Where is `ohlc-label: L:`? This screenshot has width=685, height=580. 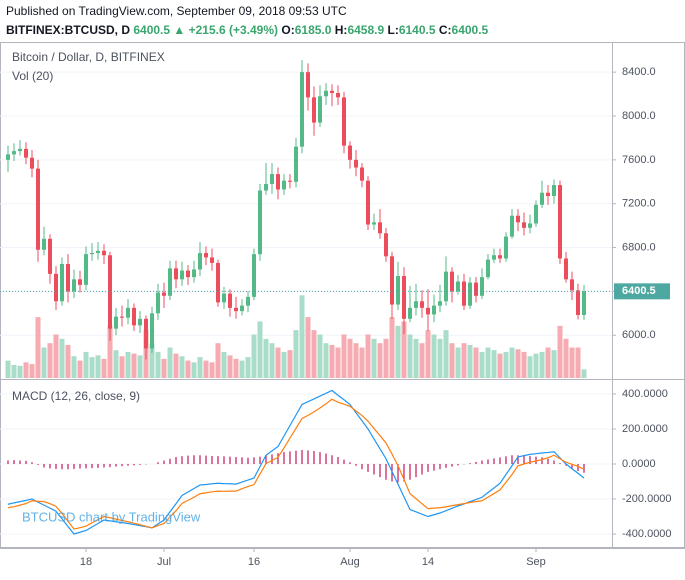 ohlc-label: L: is located at coordinates (393, 30).